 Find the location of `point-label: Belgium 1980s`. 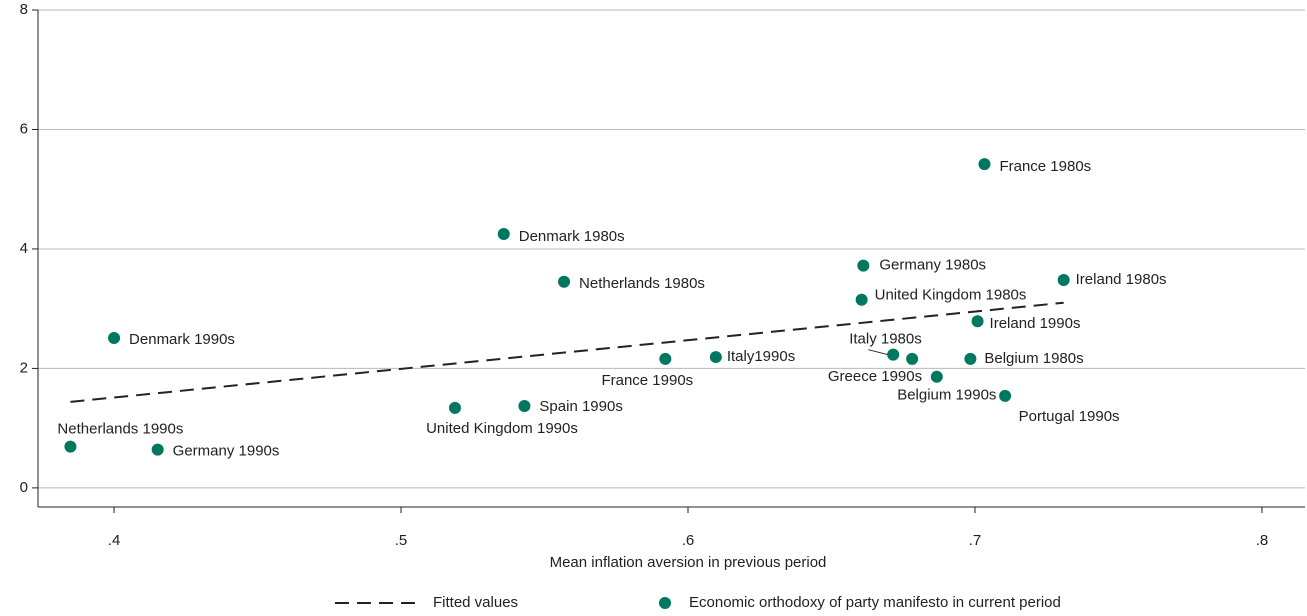

point-label: Belgium 1980s is located at coordinates (1033, 358).